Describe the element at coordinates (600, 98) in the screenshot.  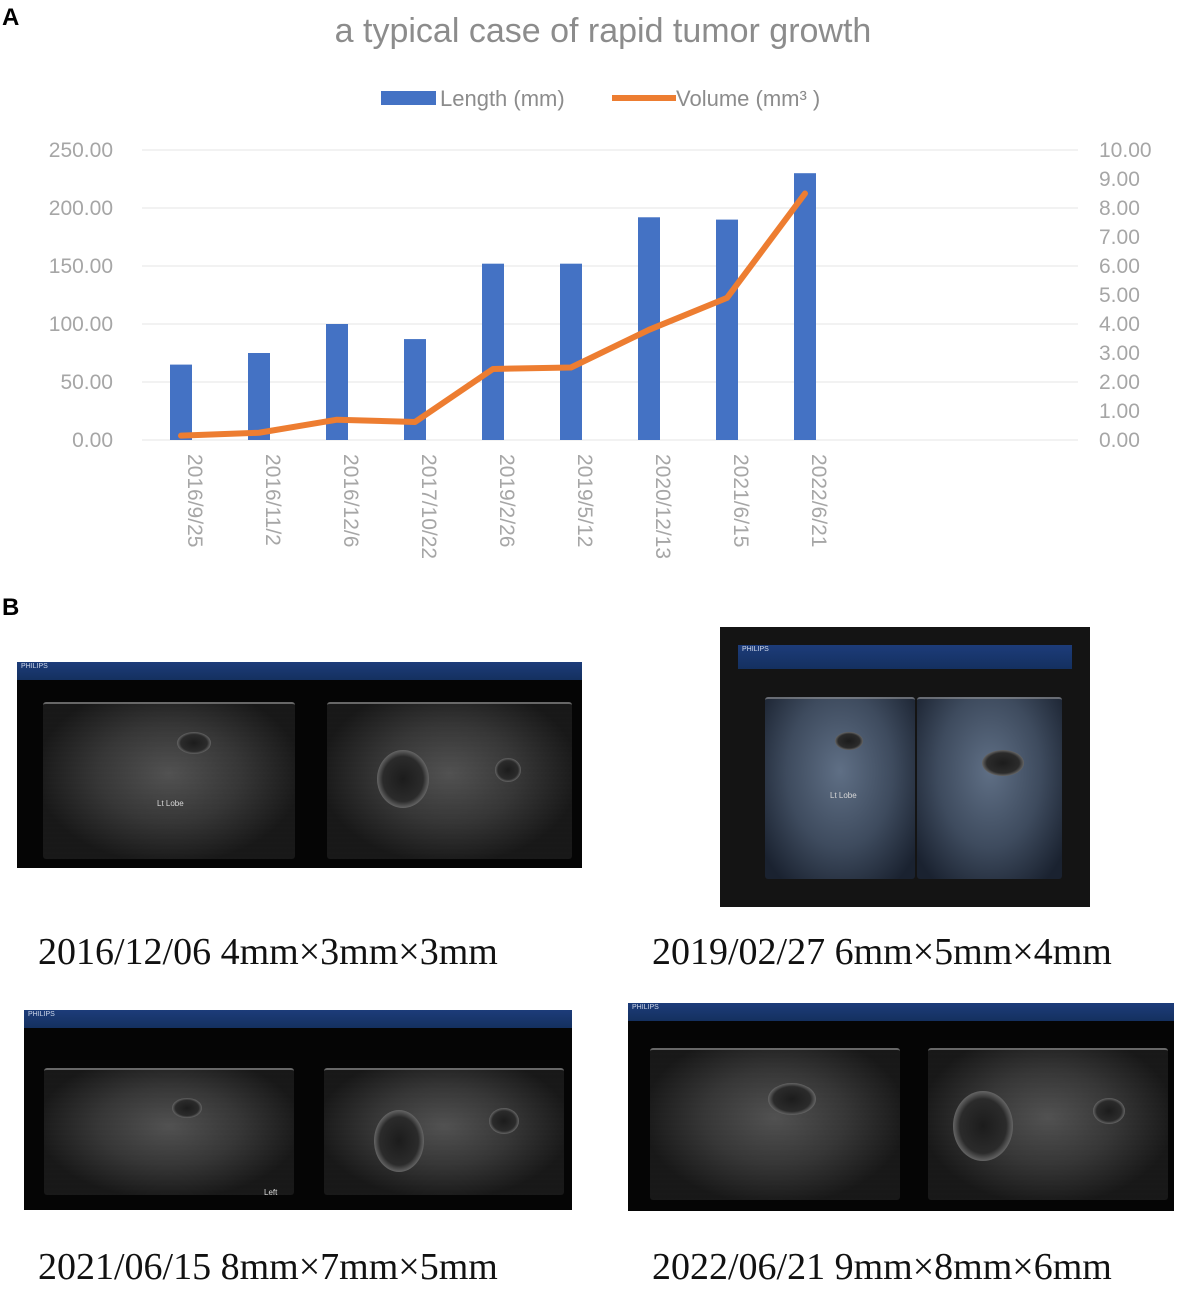
I see `chart-legend: Length (mm) Volume (mm³ )` at that location.